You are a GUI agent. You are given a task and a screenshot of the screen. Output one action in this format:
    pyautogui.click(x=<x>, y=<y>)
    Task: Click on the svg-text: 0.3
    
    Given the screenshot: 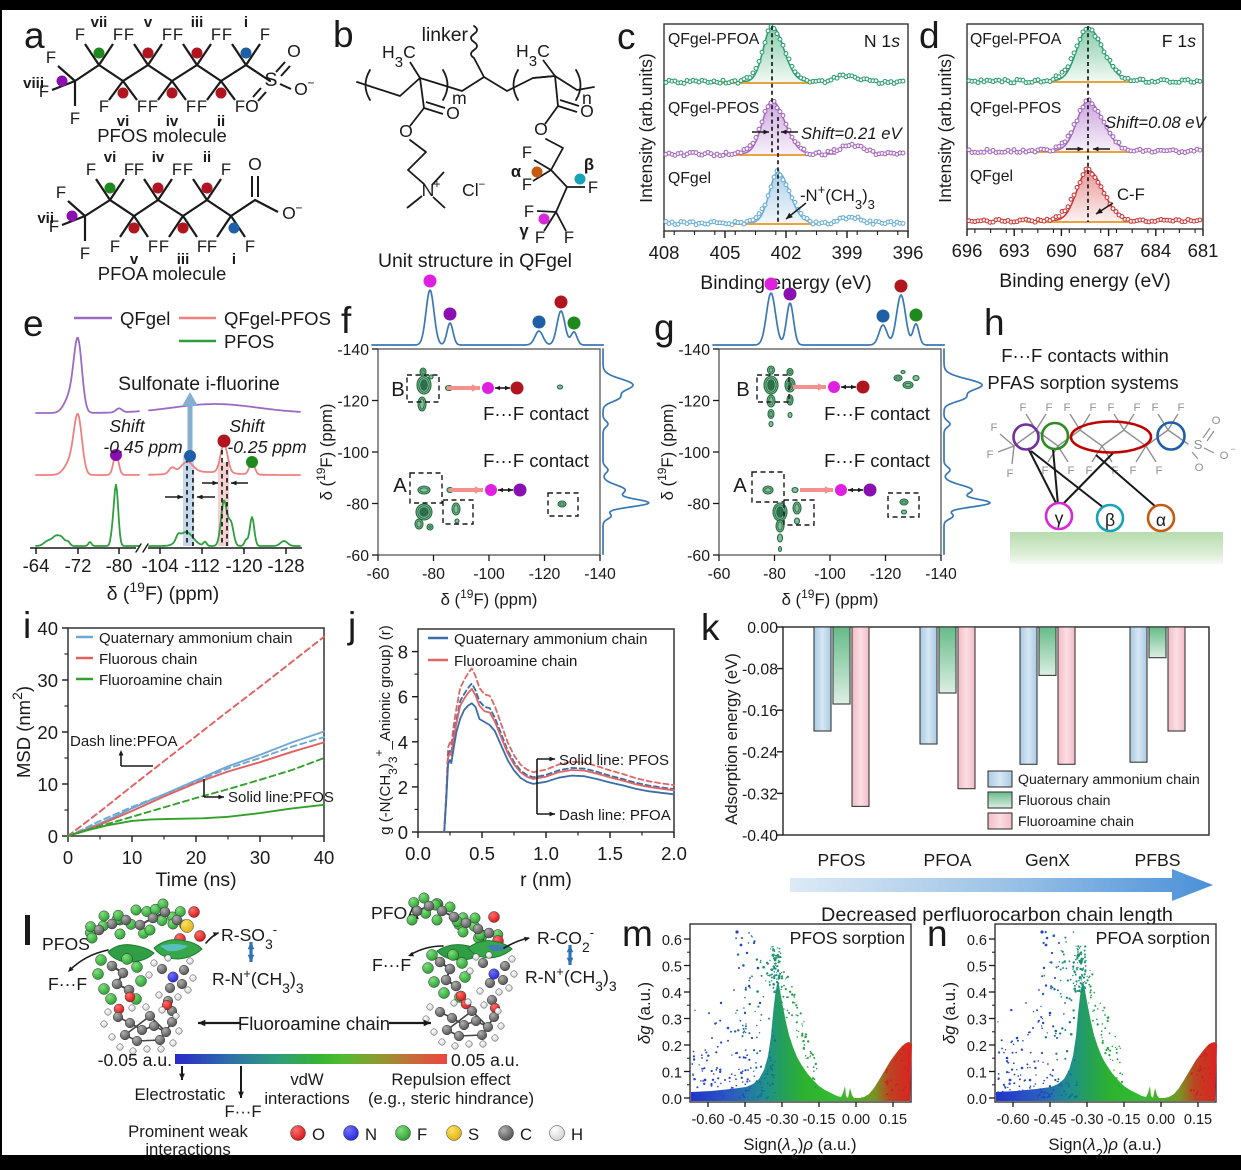 What is the action you would take?
    pyautogui.click(x=977, y=1021)
    